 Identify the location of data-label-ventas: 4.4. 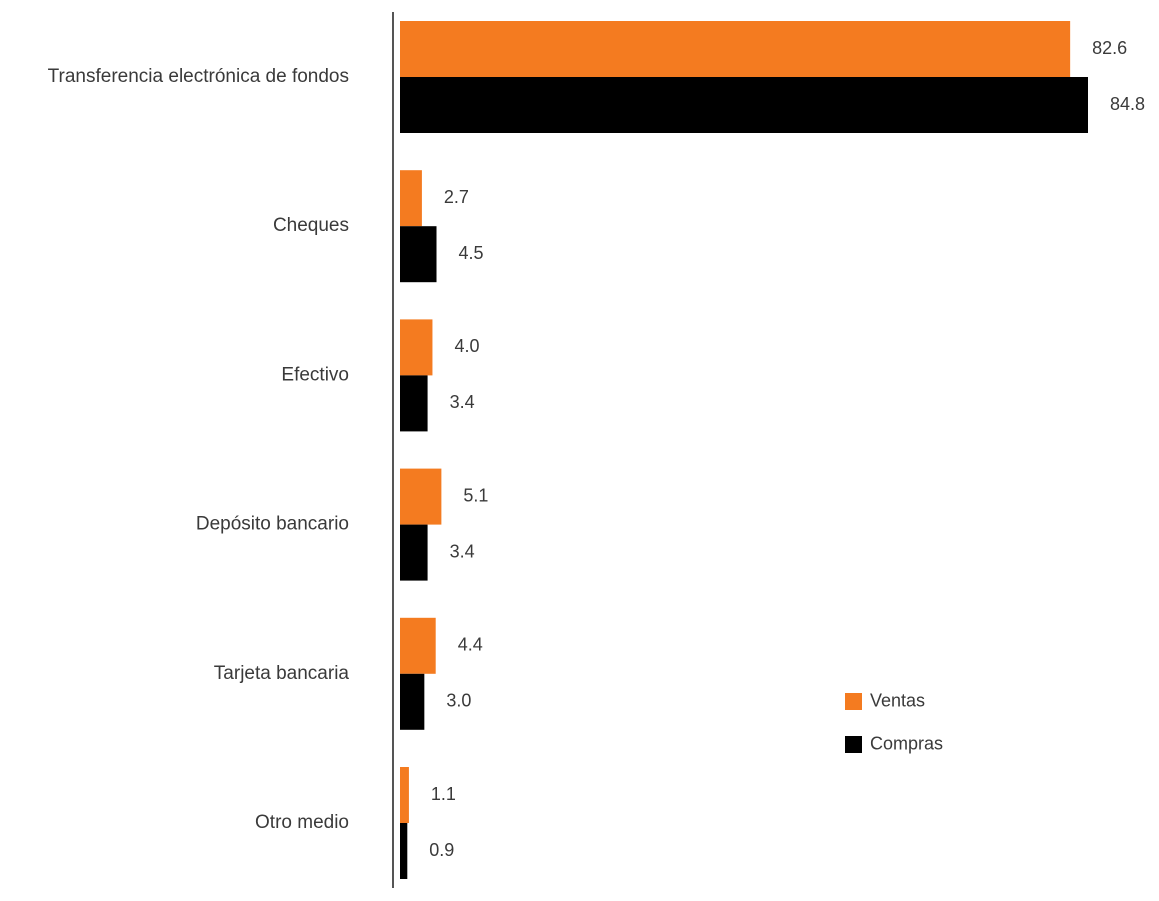
(470, 645).